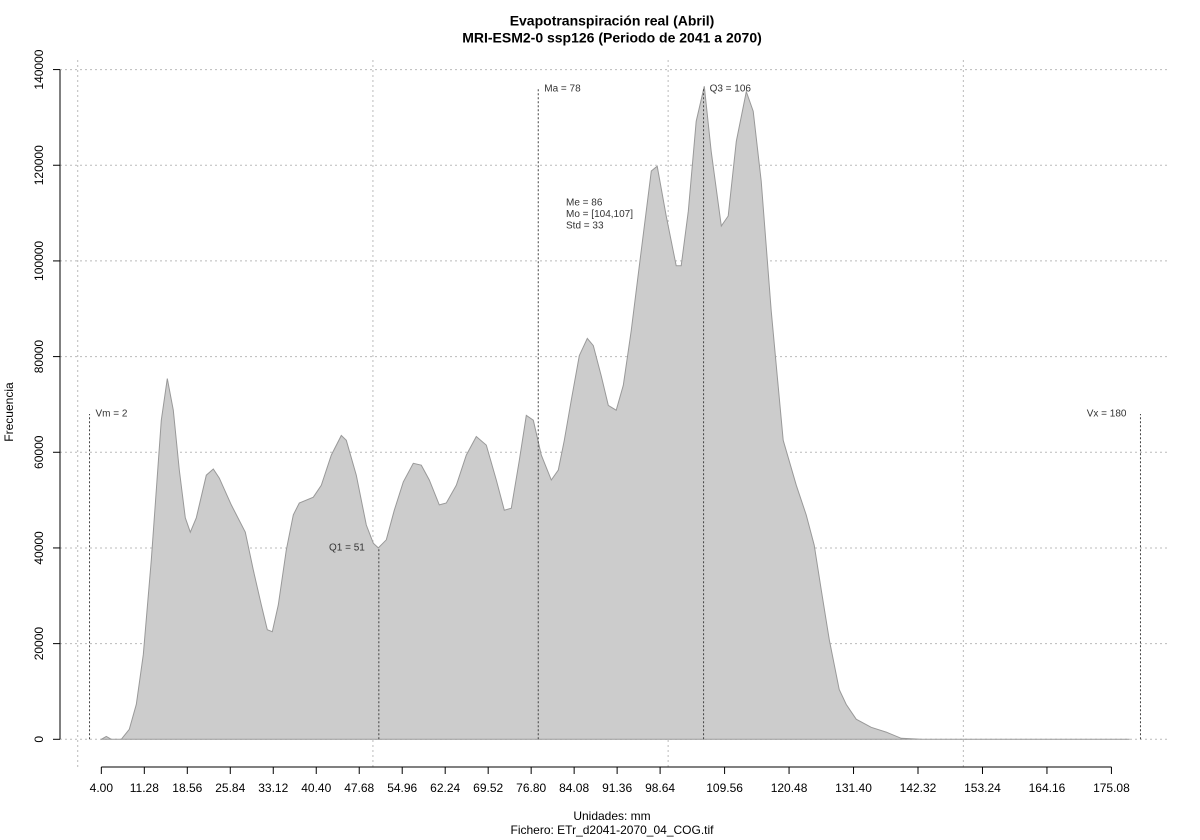  Describe the element at coordinates (585, 226) in the screenshot. I see `stat-label: Std = 33` at that location.